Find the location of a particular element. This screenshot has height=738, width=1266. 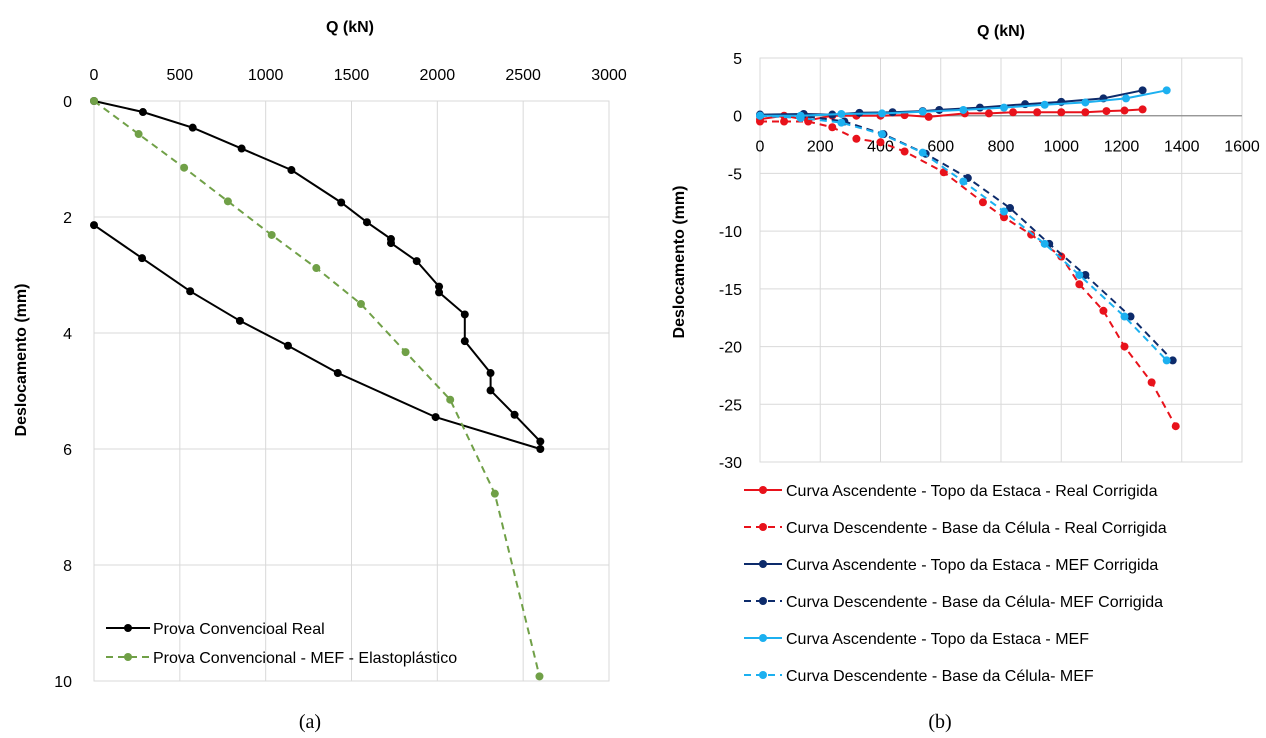

y-tick-label: 6 is located at coordinates (67, 450).